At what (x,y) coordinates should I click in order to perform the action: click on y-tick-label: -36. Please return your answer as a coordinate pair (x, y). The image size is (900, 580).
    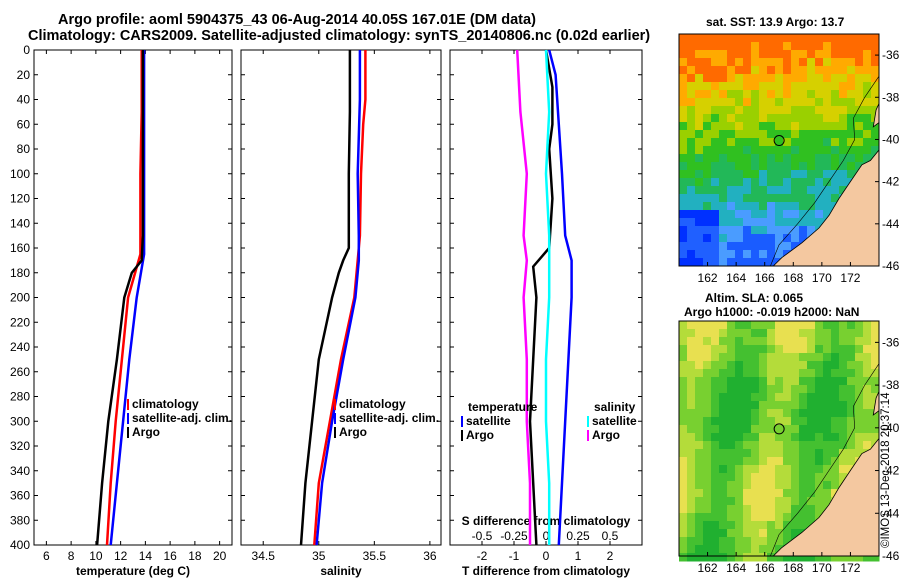
    Looking at the image, I should click on (891, 342).